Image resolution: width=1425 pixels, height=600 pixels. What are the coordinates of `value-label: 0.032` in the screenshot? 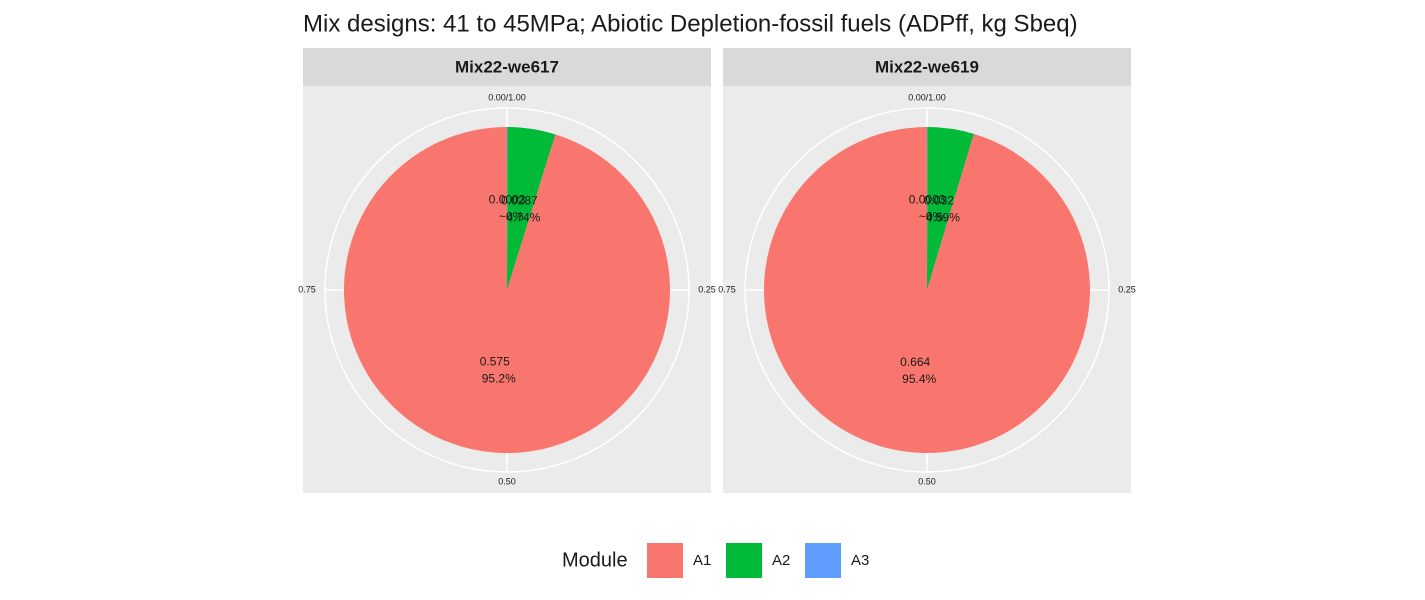 It's located at (939, 201).